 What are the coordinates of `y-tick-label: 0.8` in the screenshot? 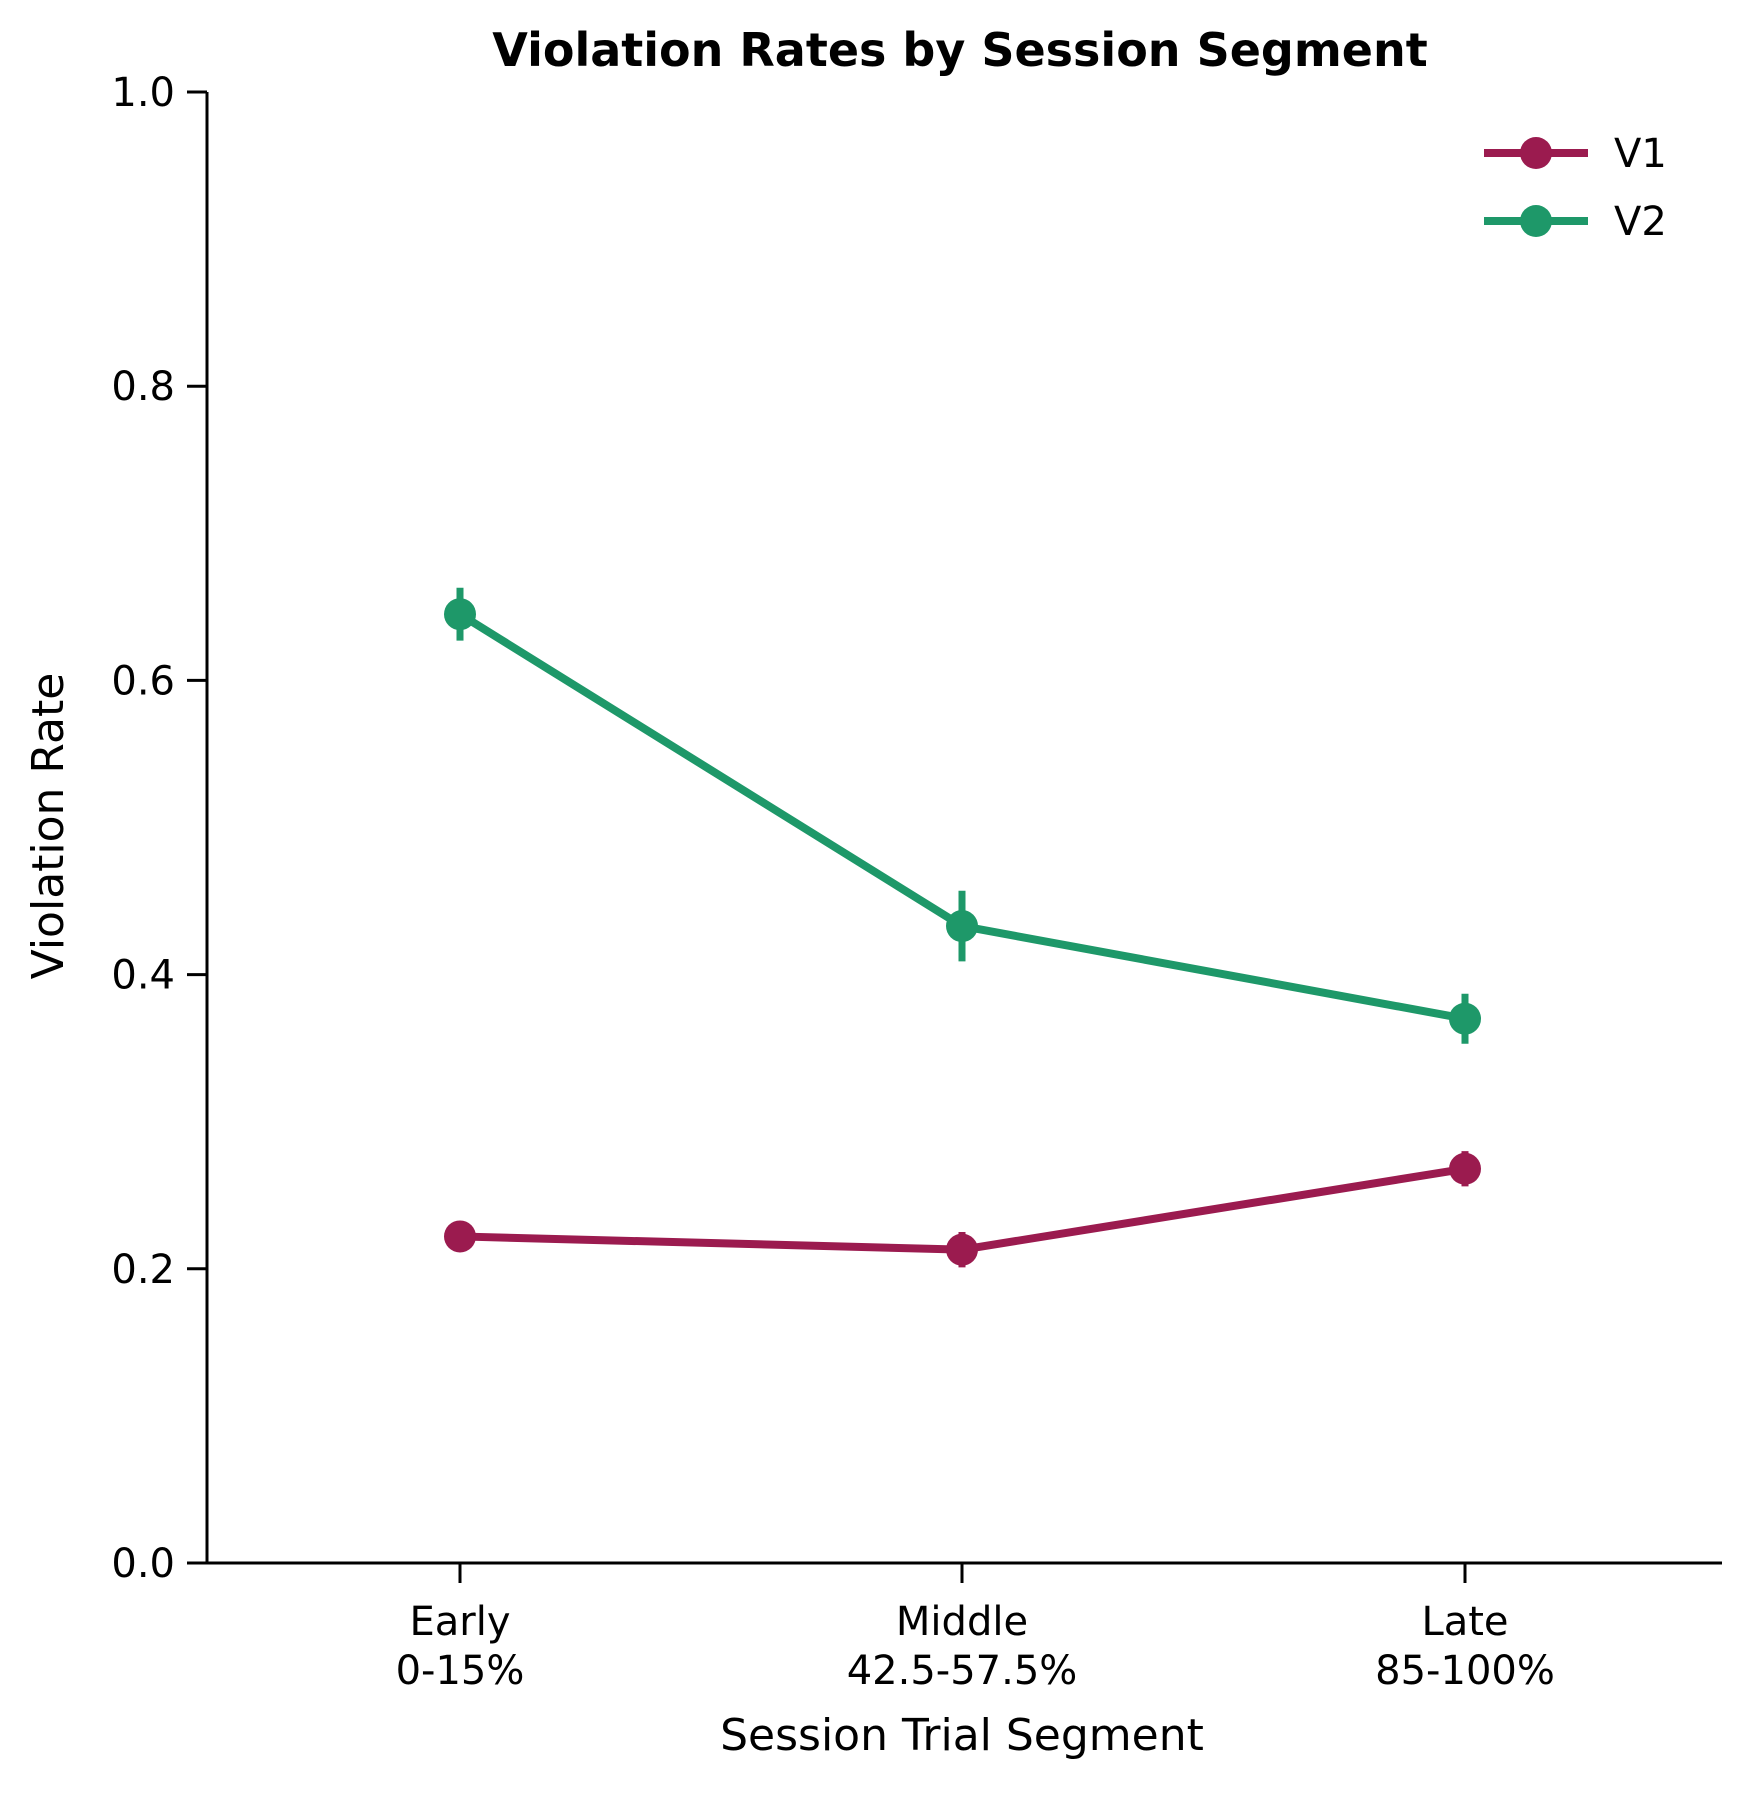 It's located at (143, 387).